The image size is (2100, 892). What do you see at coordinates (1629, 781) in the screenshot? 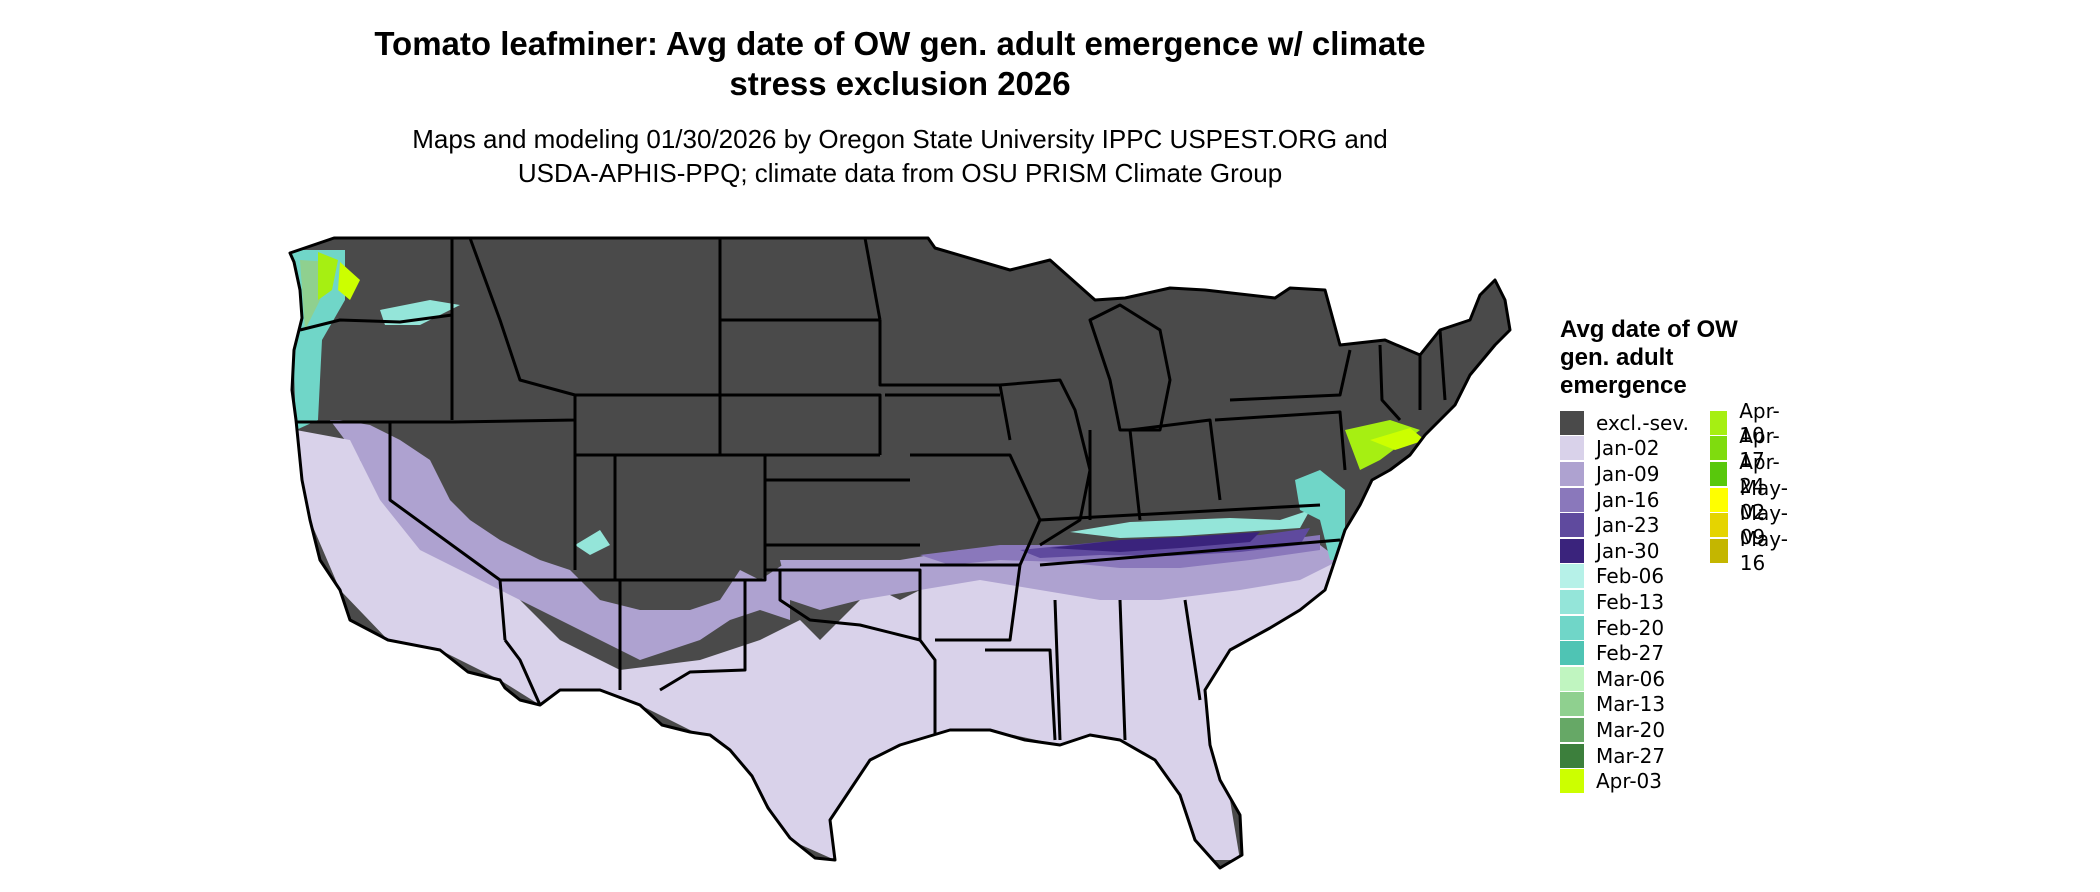
I see `legend-label: Apr-03` at bounding box center [1629, 781].